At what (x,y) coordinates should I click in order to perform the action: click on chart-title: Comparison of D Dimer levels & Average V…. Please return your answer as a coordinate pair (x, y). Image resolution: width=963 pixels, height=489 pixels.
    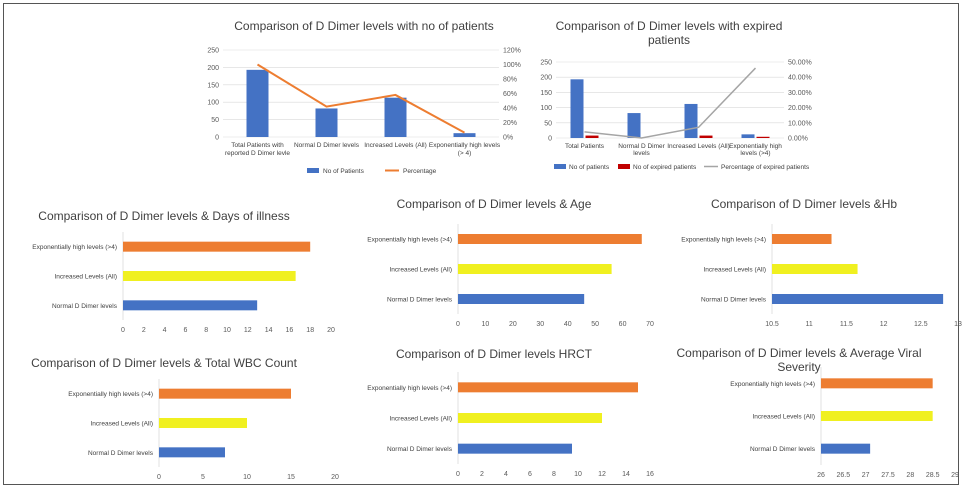
    Looking at the image, I should click on (799, 353).